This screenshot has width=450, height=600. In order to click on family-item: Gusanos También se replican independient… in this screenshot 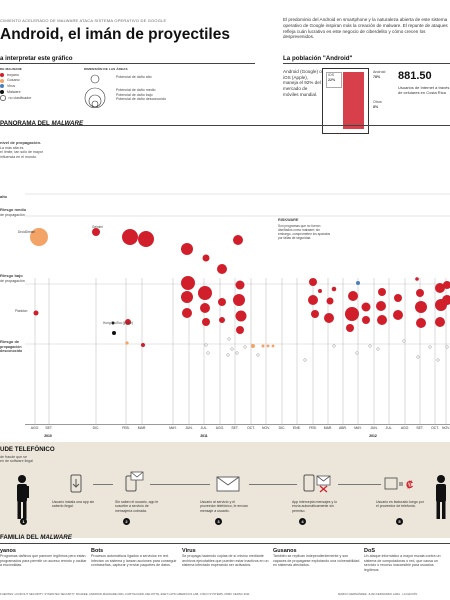, I will do `click(318, 560)`.